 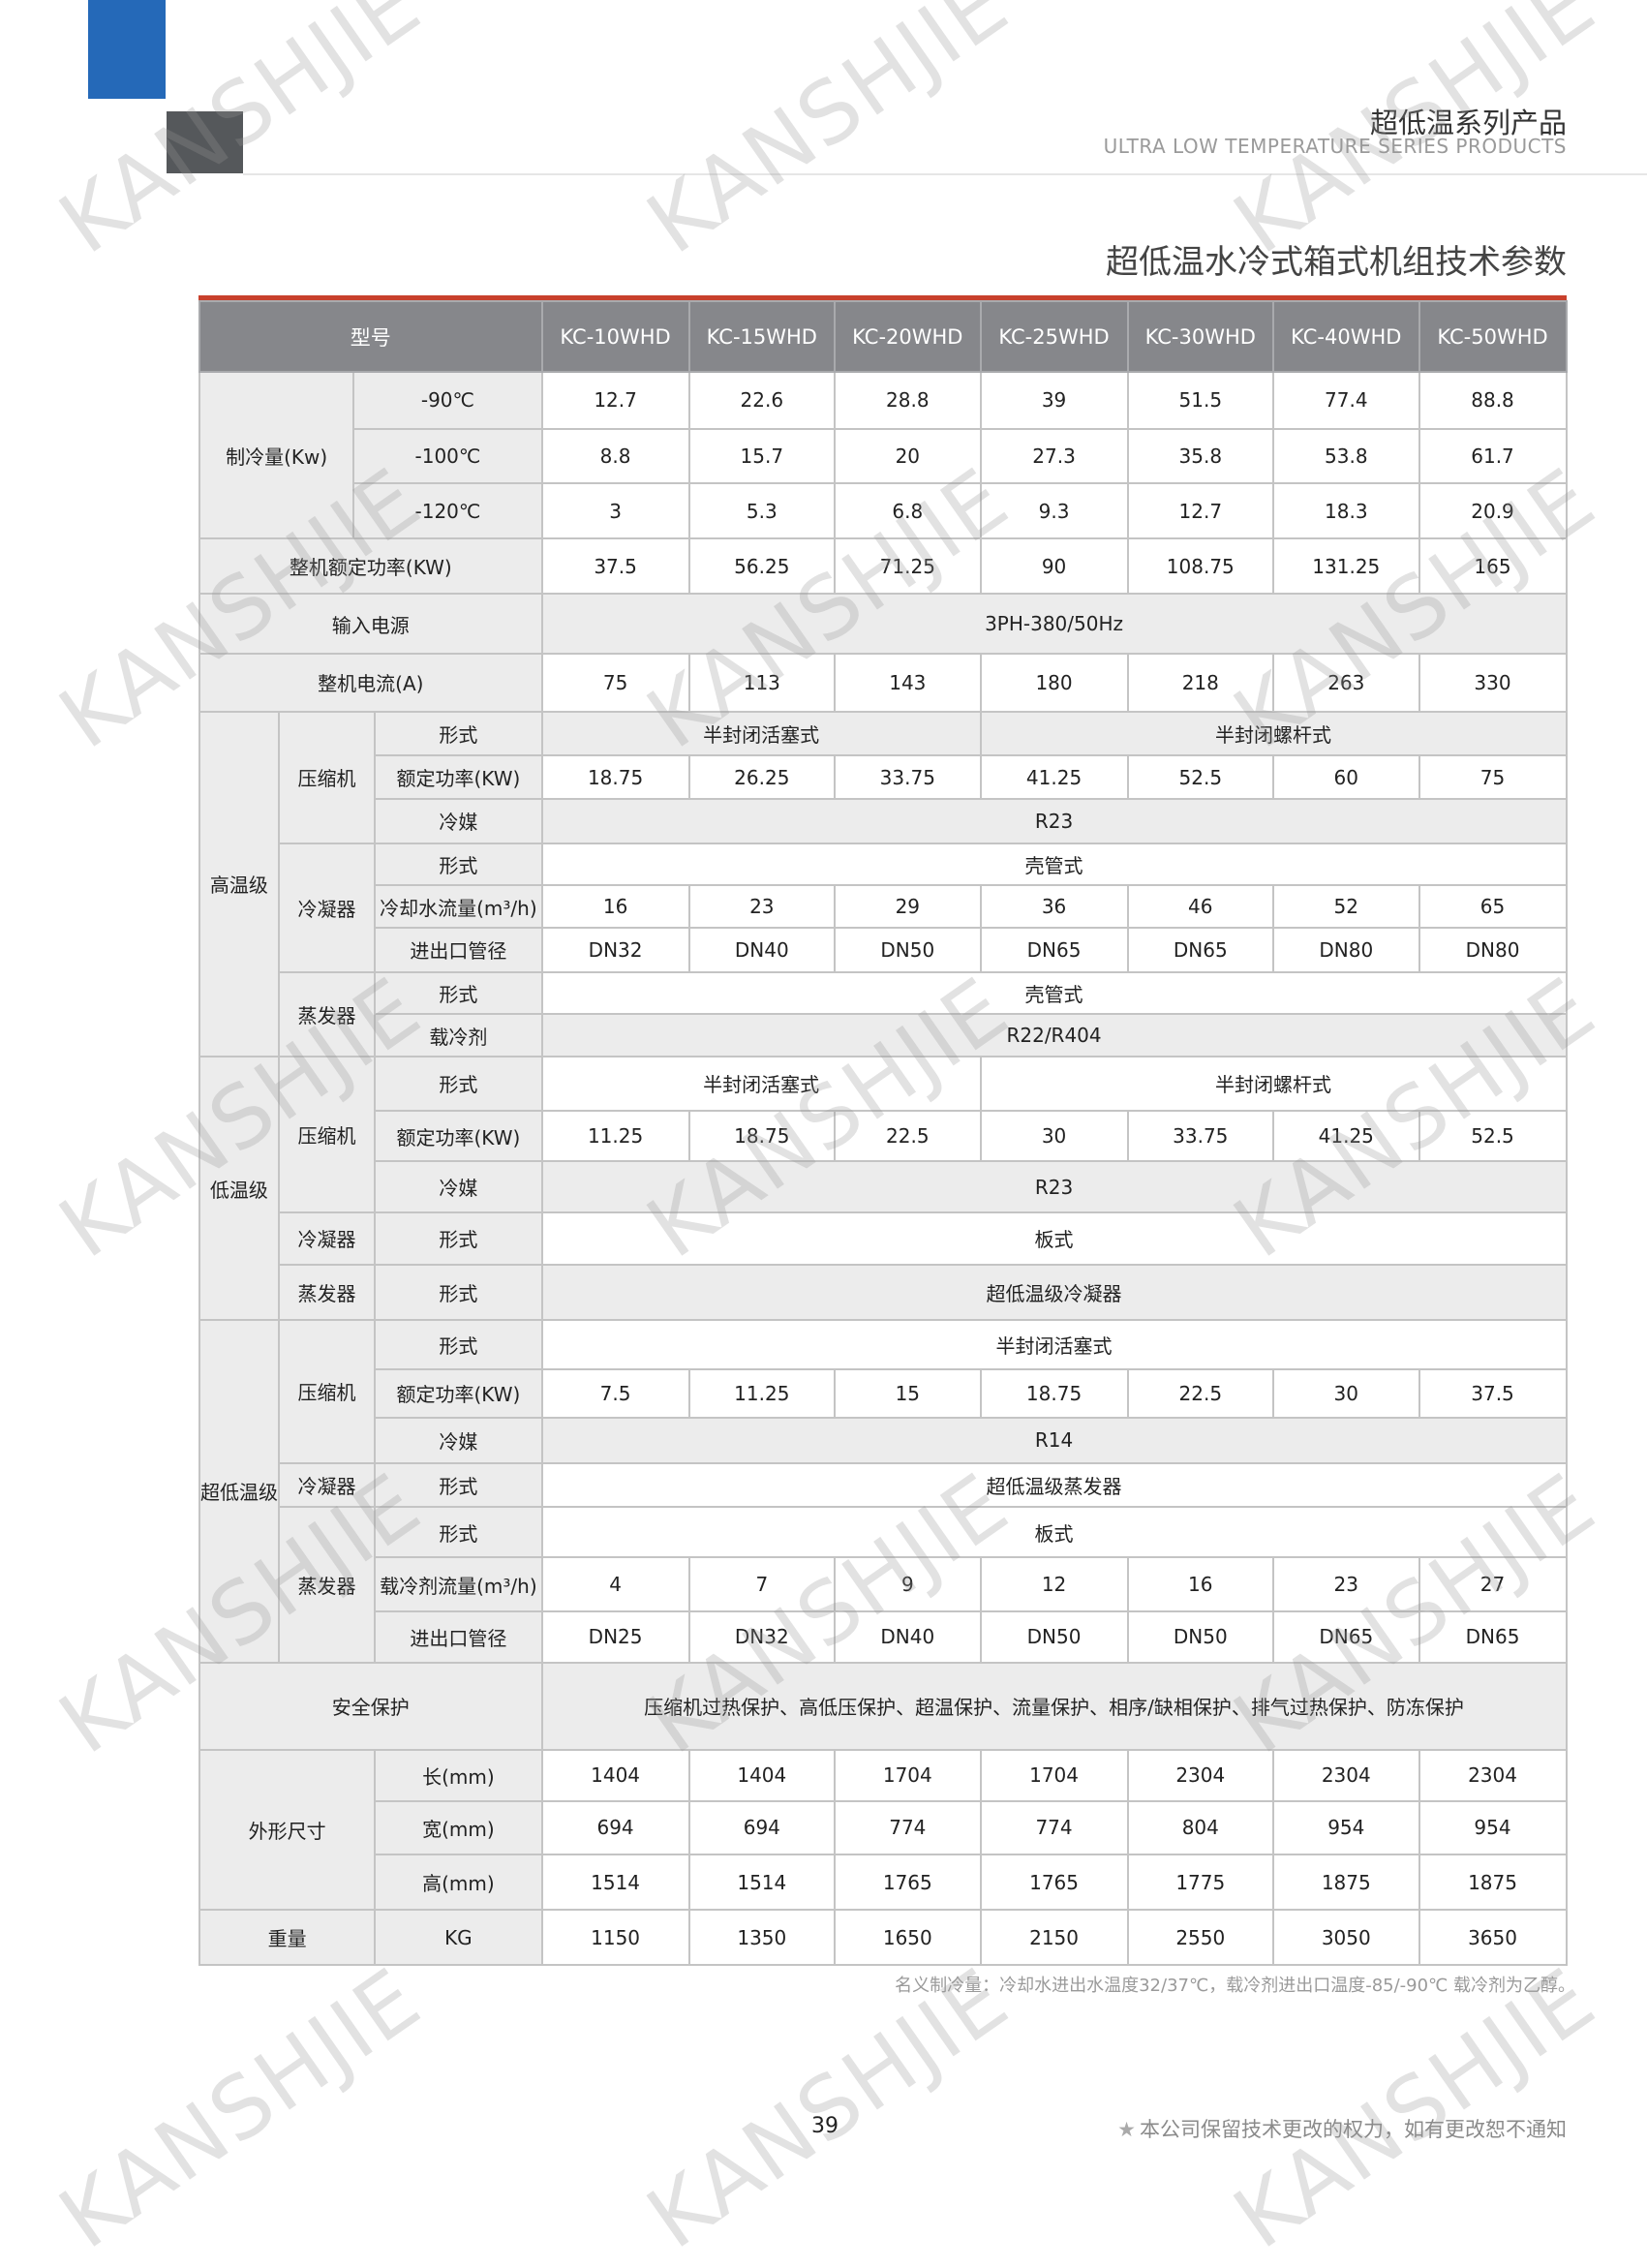 I want to click on value-cell: 2150, so click(x=1054, y=1938).